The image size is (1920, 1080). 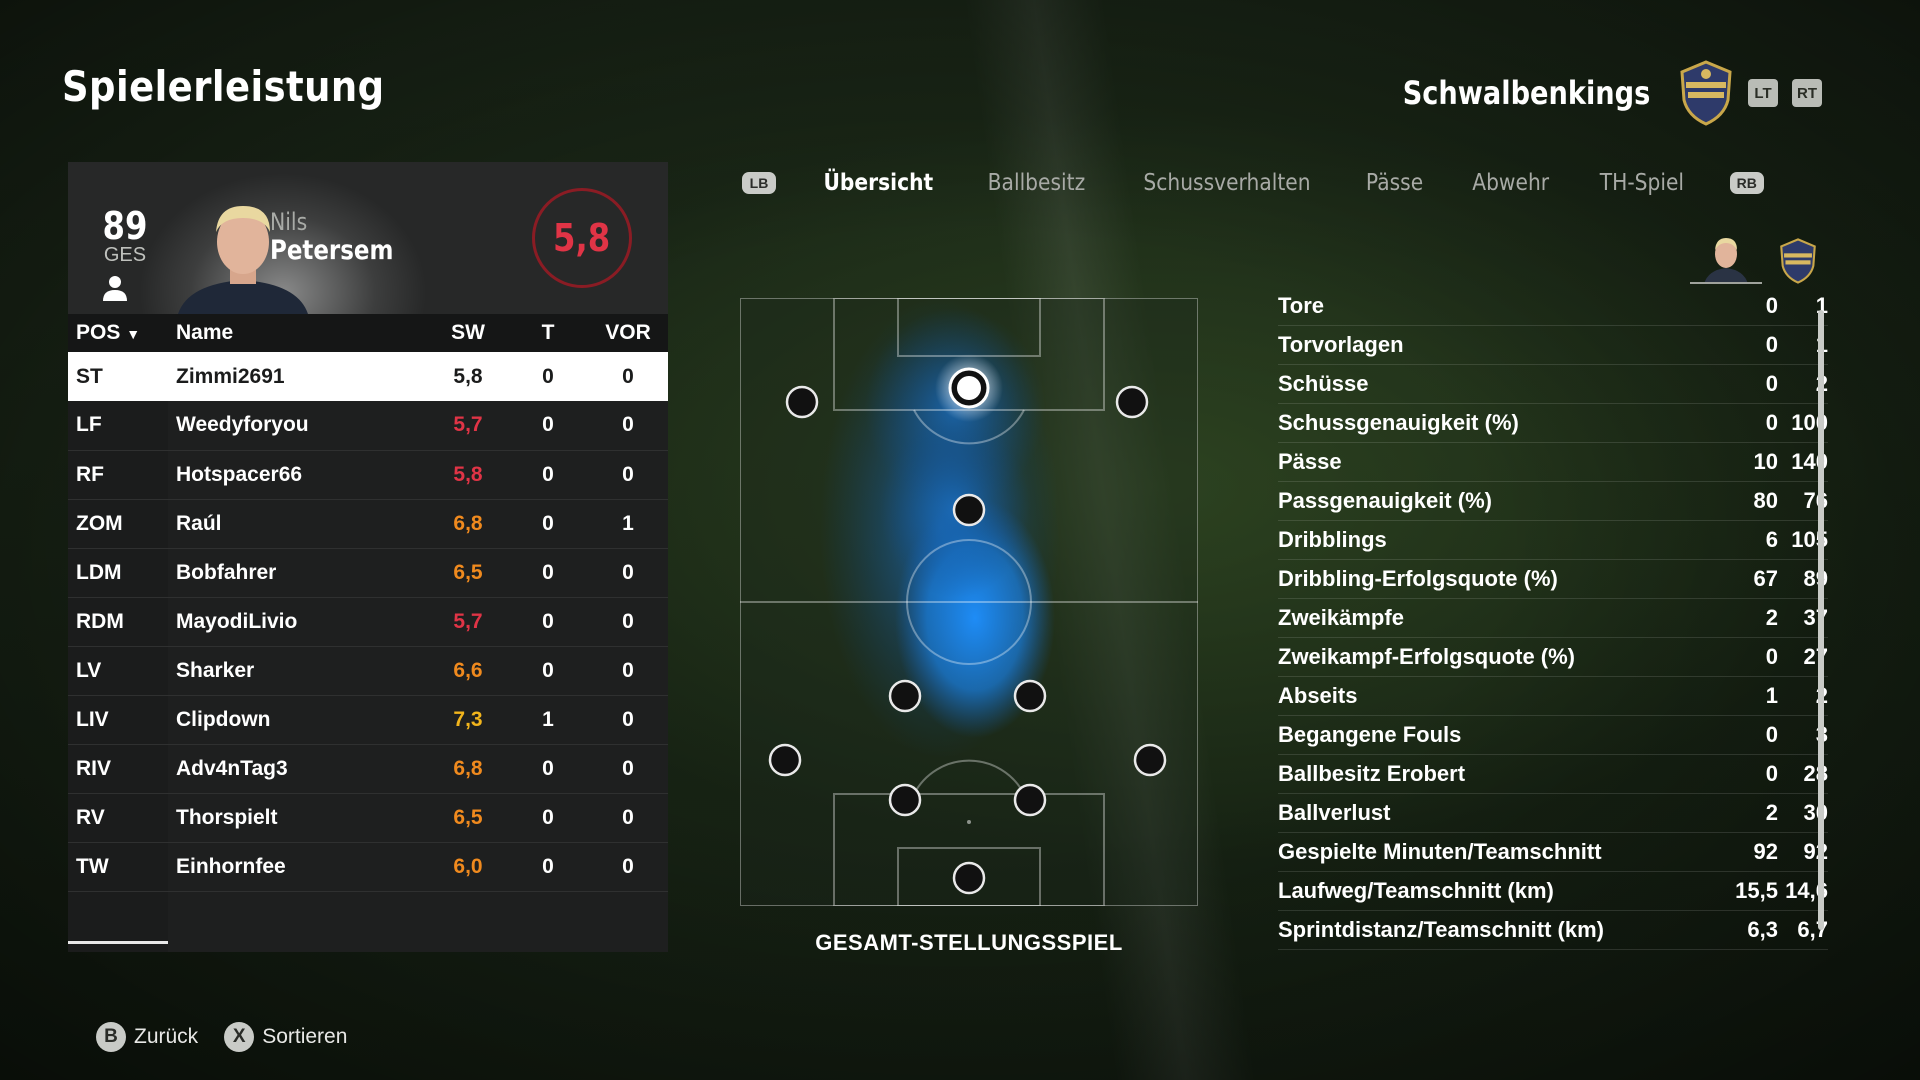 What do you see at coordinates (368, 818) in the screenshot?
I see `table-row: RV Thorspielt 6,5 0 0` at bounding box center [368, 818].